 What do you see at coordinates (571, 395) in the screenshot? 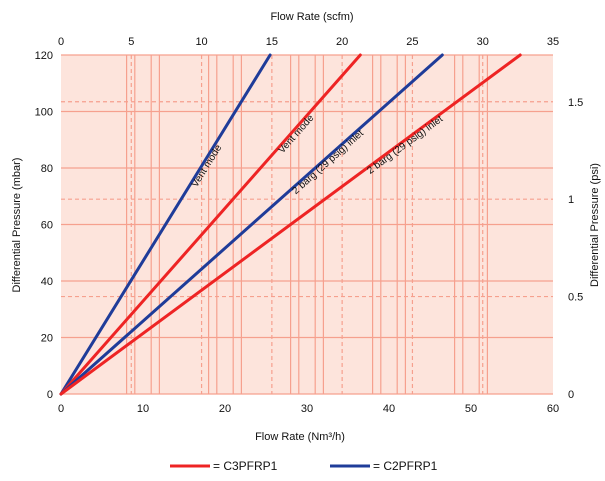
I see `y-tick-right-0: 0` at bounding box center [571, 395].